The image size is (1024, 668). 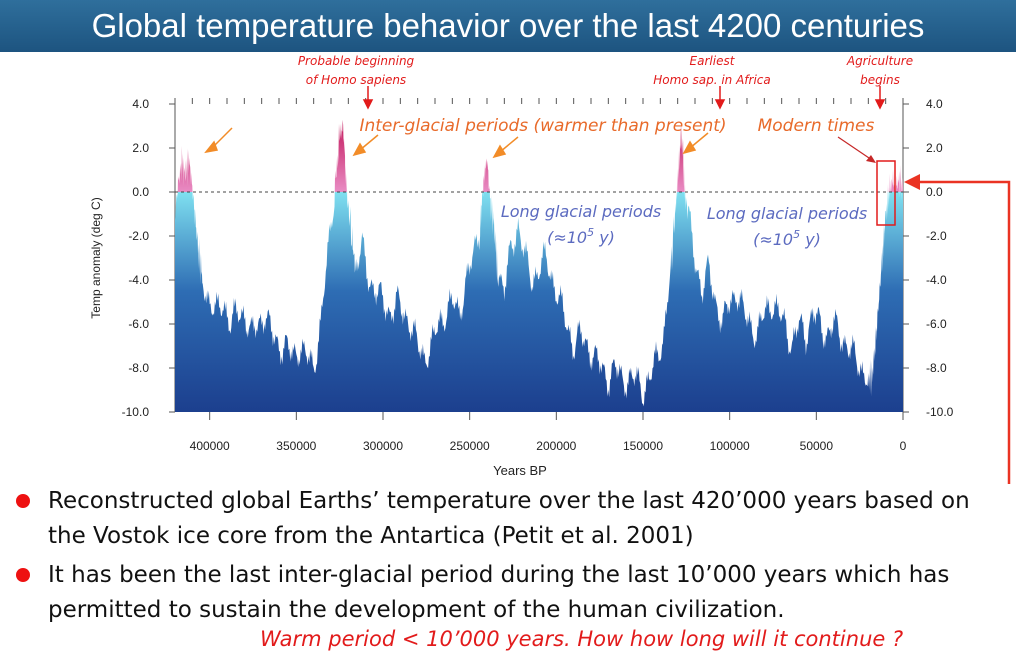 I want to click on modern-times-arrowhead, so click(x=871, y=159).